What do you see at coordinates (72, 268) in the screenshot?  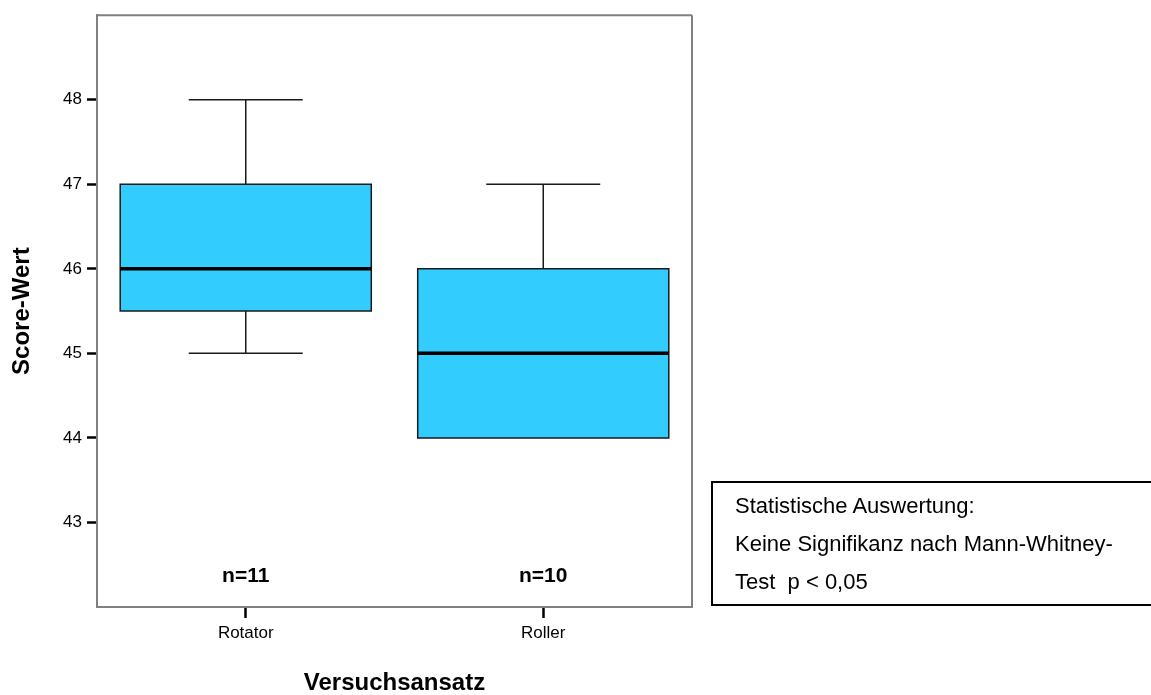 I see `y-tick-label: 46` at bounding box center [72, 268].